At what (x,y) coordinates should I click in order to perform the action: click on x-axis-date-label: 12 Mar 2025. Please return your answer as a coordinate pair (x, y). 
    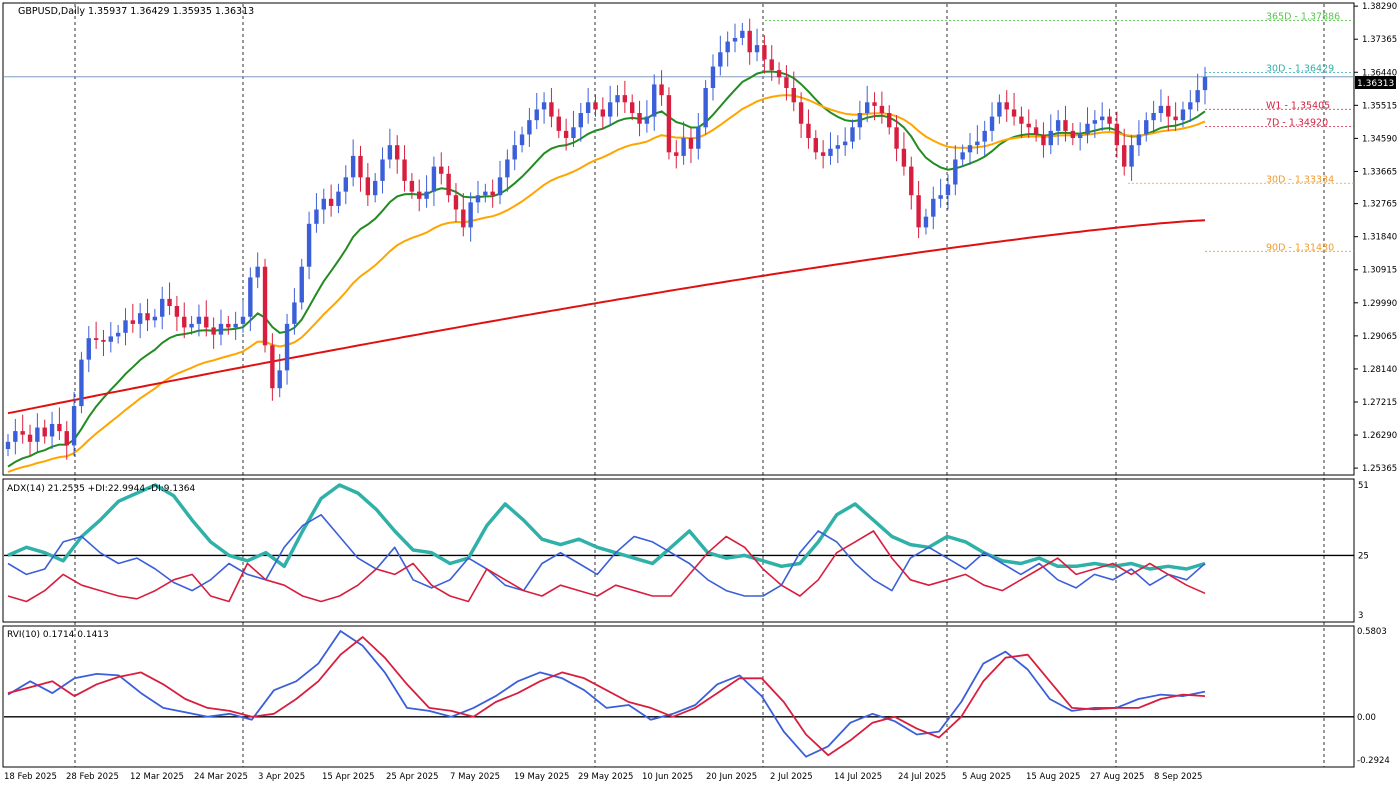
    Looking at the image, I should click on (157, 777).